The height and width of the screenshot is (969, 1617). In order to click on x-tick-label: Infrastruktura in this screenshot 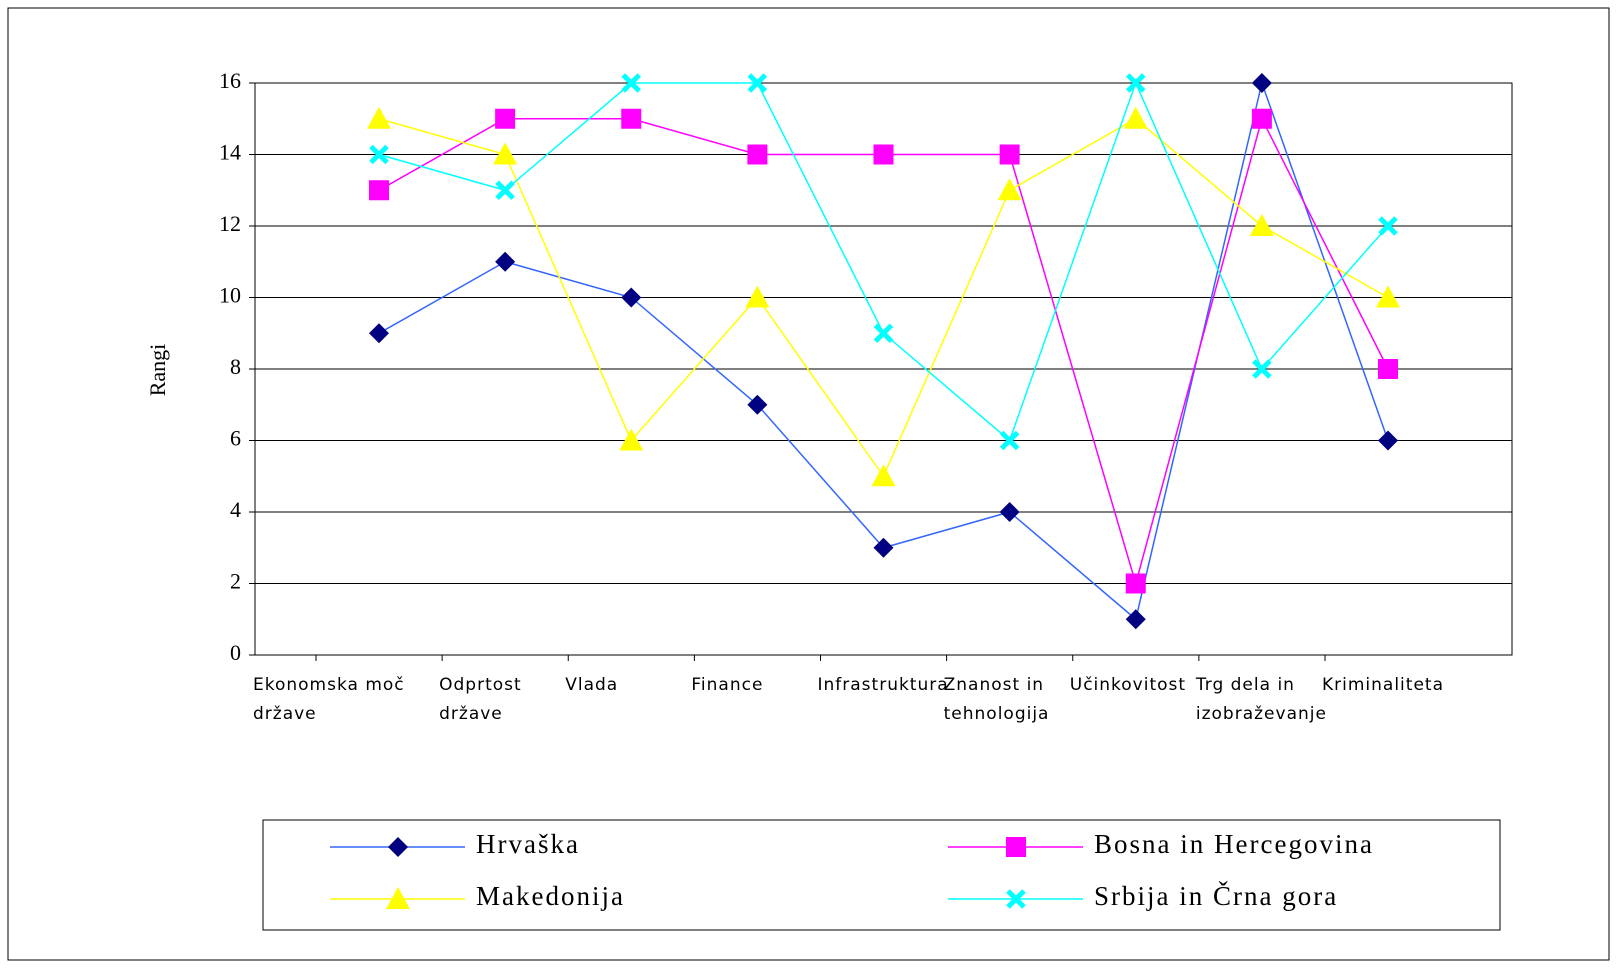, I will do `click(883, 685)`.